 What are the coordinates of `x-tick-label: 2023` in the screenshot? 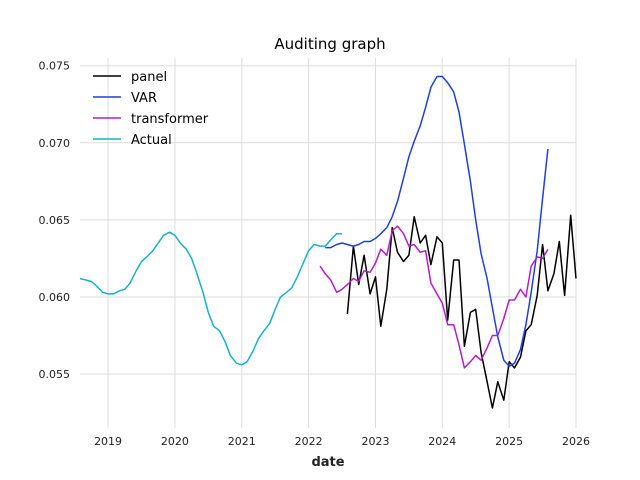 It's located at (375, 441).